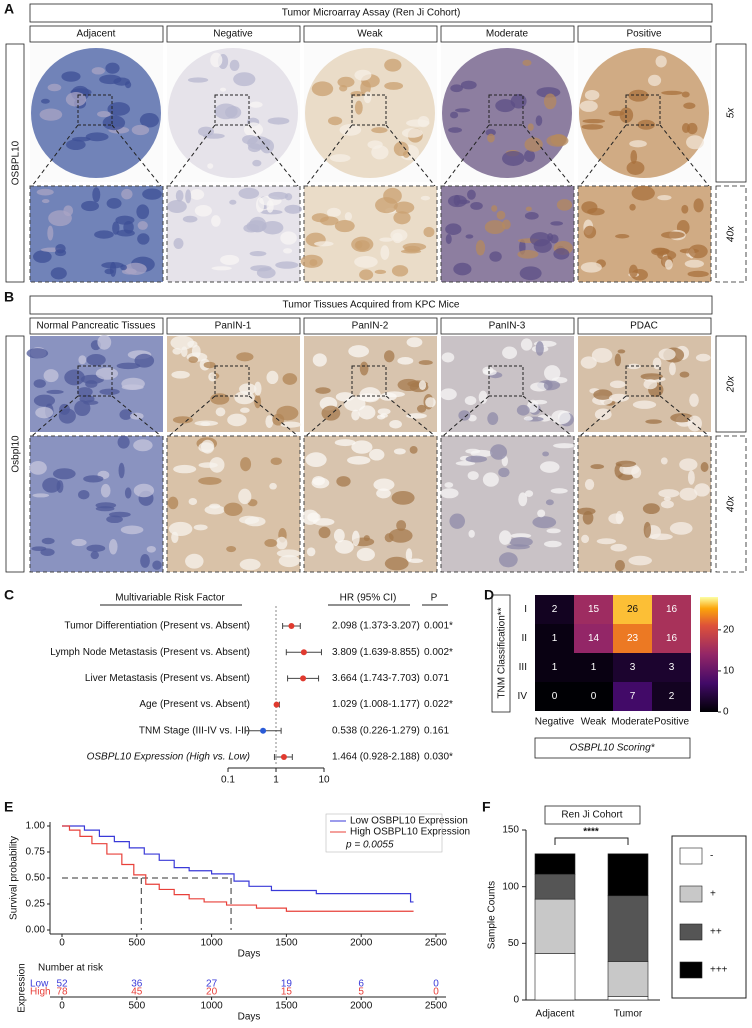  What do you see at coordinates (409, 821) in the screenshot?
I see `legend-label: Low OSBPL10 Expression` at bounding box center [409, 821].